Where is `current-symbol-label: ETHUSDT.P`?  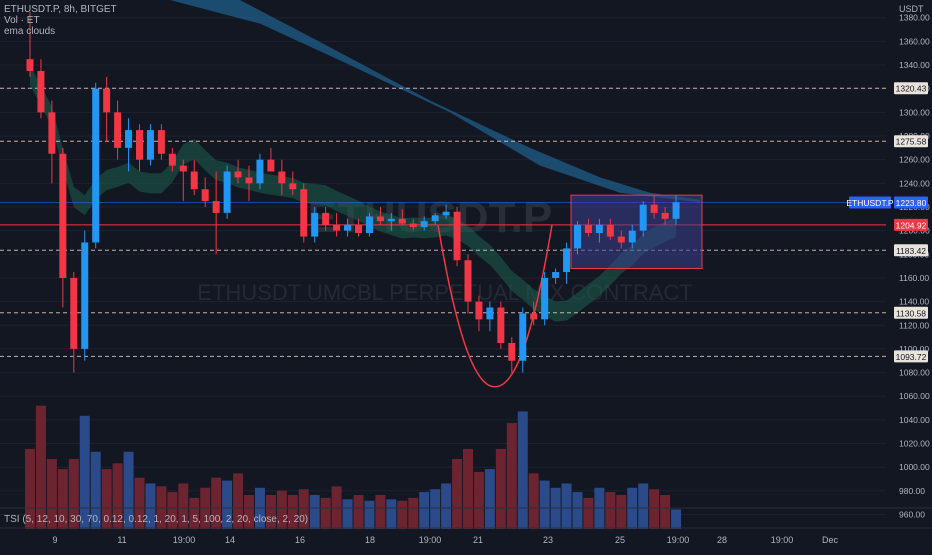
current-symbol-label: ETHUSDT.P is located at coordinates (870, 203).